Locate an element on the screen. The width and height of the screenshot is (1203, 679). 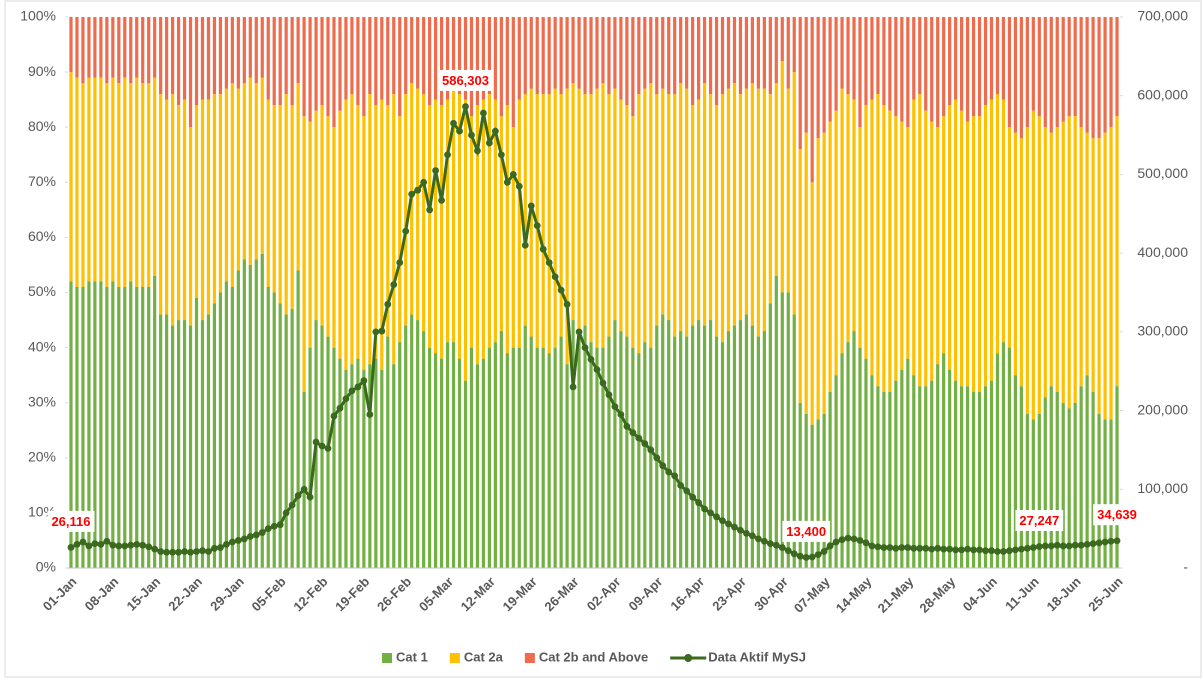
x-tick-label: 01-Jan is located at coordinates (60, 594).